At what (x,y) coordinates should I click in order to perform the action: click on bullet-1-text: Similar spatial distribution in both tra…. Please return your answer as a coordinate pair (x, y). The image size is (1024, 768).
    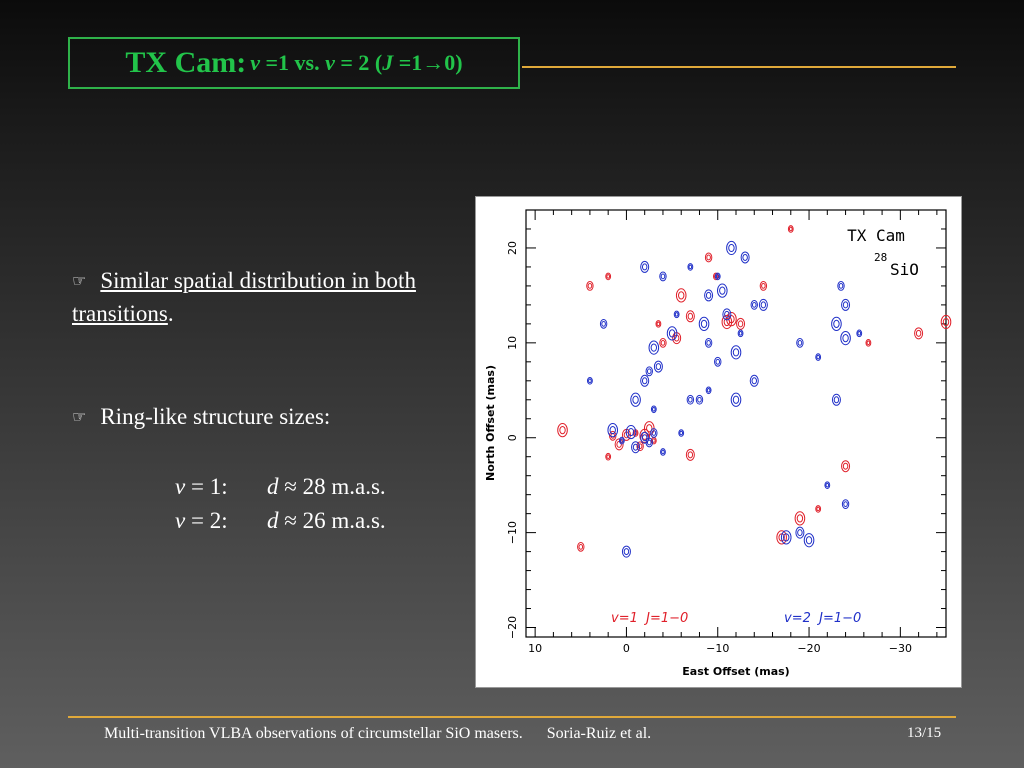
    Looking at the image, I should click on (244, 297).